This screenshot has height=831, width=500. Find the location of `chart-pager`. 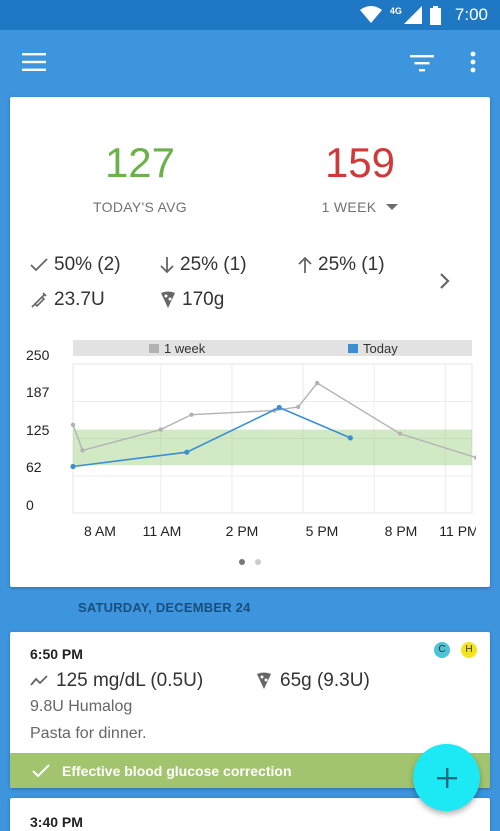

chart-pager is located at coordinates (250, 562).